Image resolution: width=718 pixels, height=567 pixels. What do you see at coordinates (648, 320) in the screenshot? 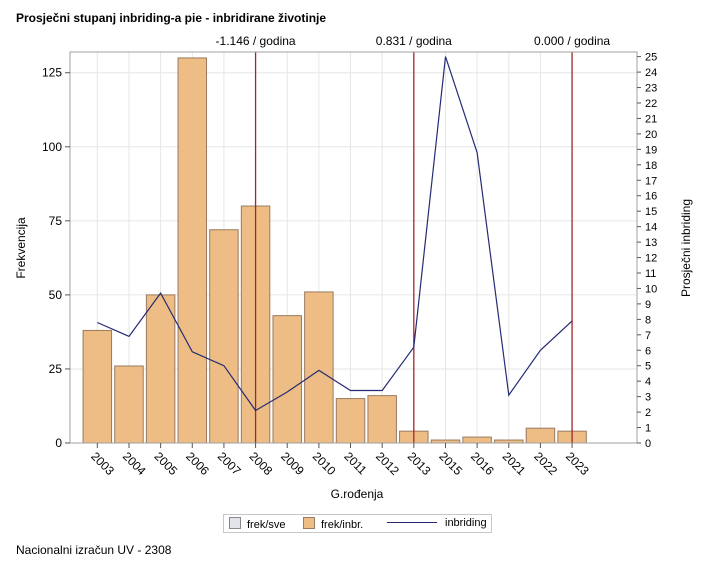
I see `right-tick-label-8: 8` at bounding box center [648, 320].